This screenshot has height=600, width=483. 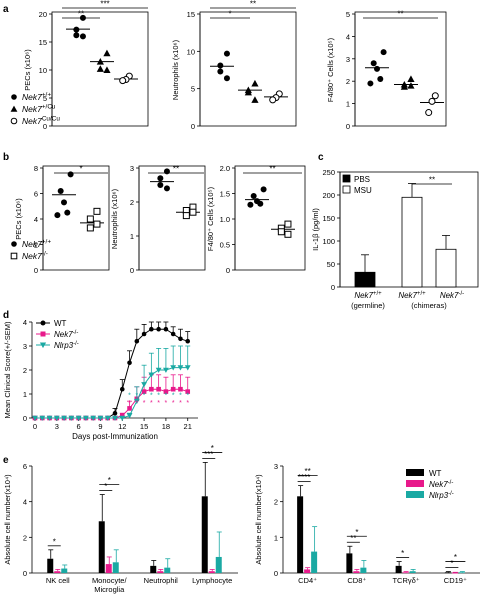 I want to click on y-axis-title: F4/80⁺ Cells (x10⁵), so click(x=210, y=218).